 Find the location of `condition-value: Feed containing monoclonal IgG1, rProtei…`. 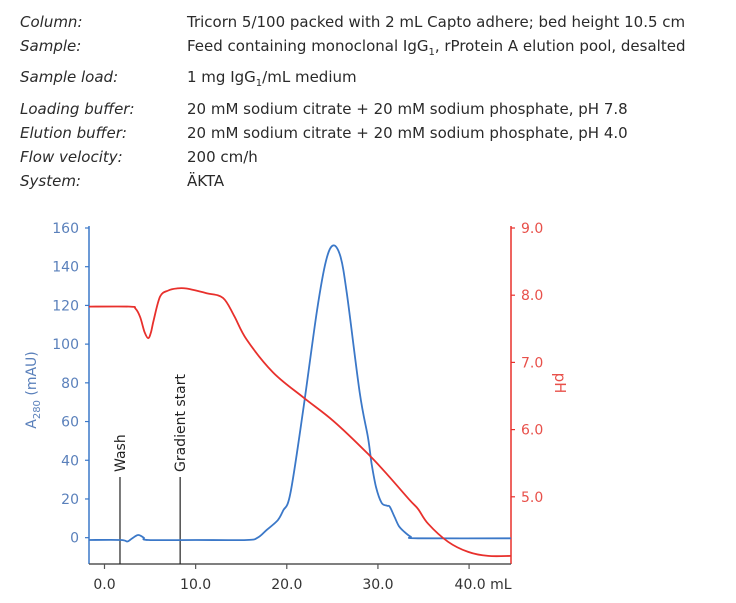

condition-value: Feed containing monoclonal IgG1, rProtei… is located at coordinates (436, 48).